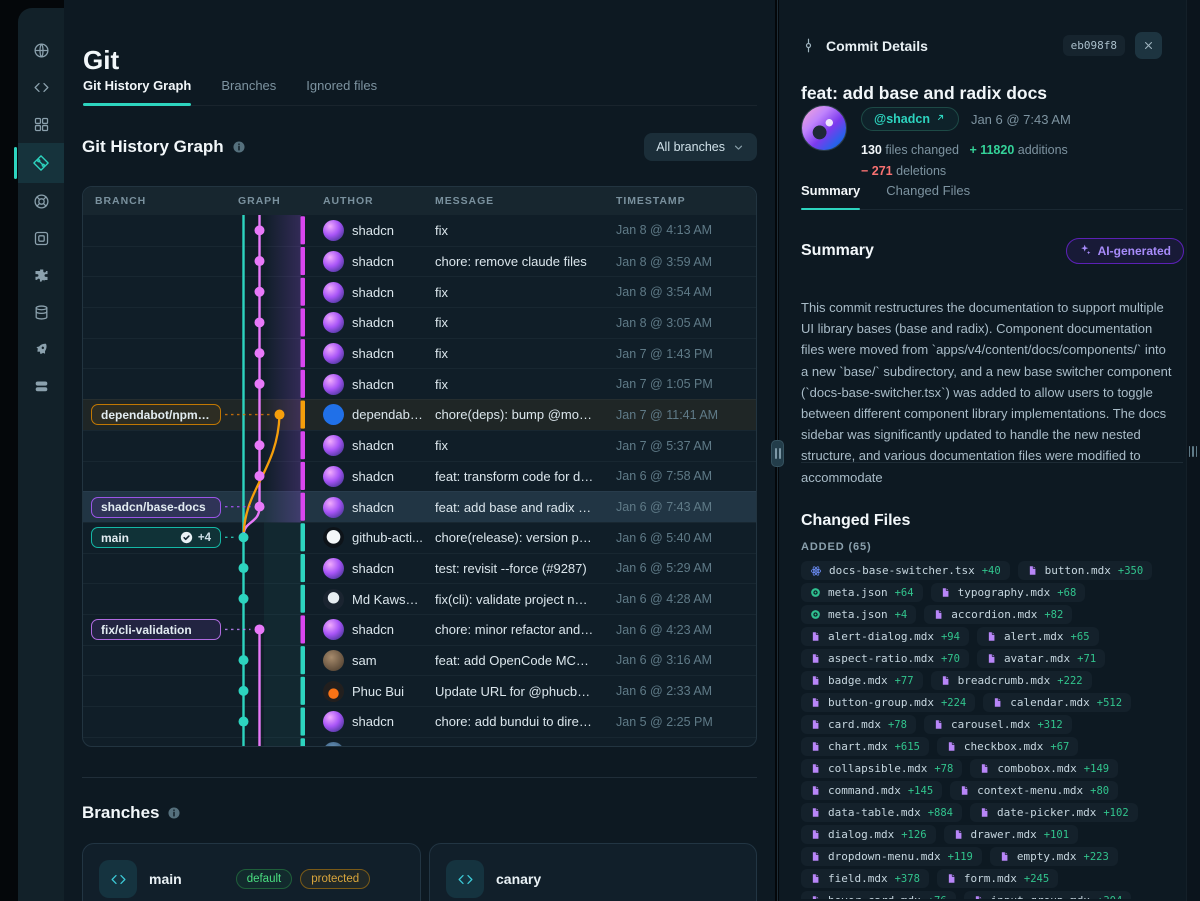 This screenshot has width=1200, height=901. I want to click on commit-row: shadcn fix Jan 8 @ 3:05 AM, so click(419, 322).